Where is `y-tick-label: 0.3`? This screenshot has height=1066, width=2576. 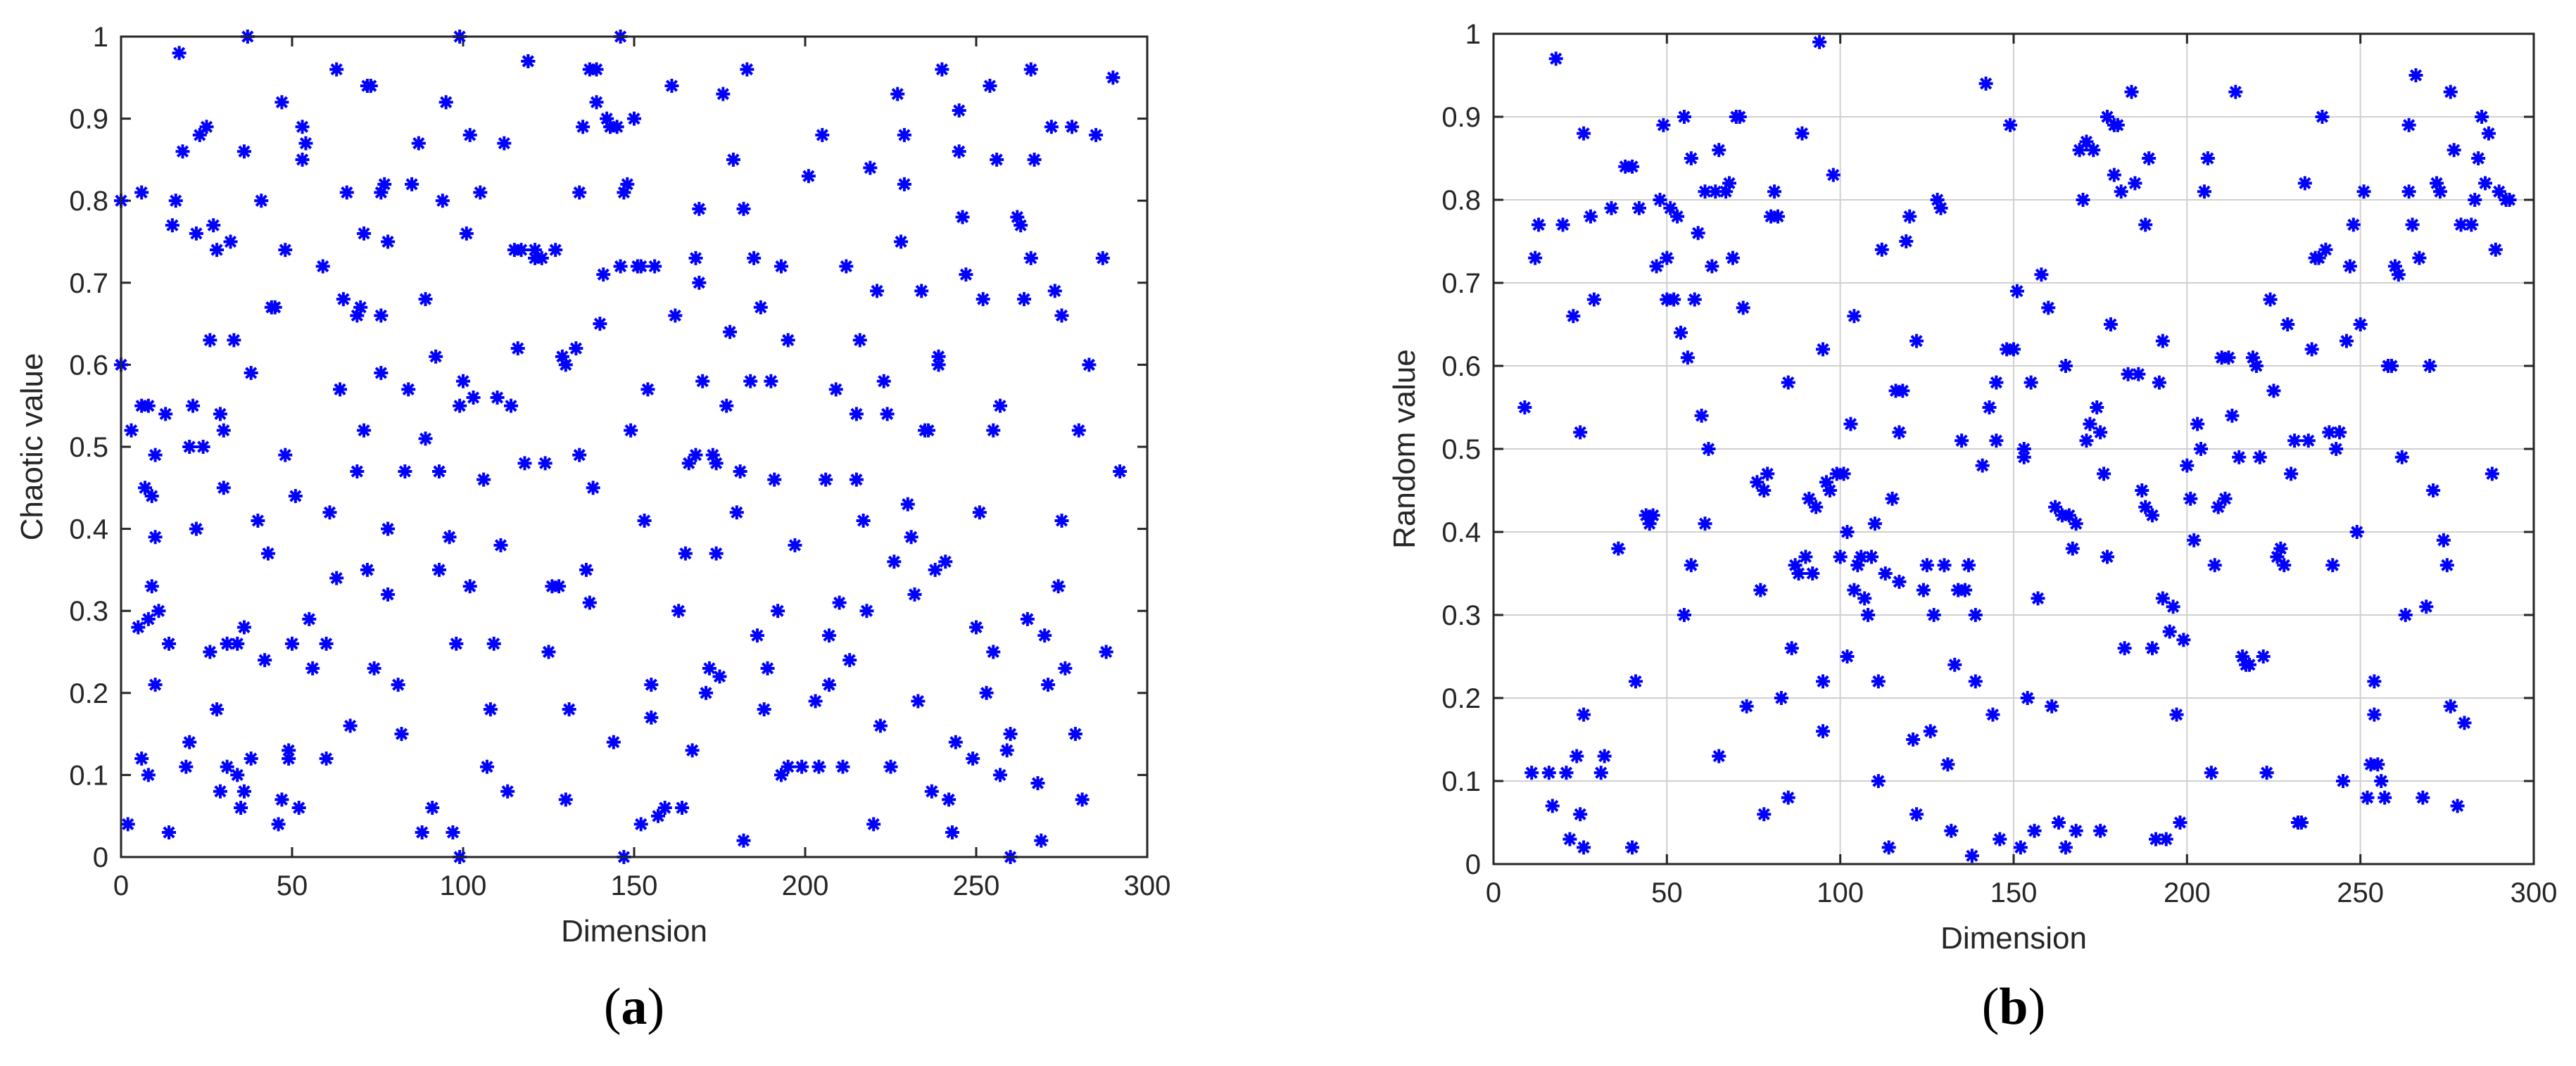
y-tick-label: 0.3 is located at coordinates (1461, 615).